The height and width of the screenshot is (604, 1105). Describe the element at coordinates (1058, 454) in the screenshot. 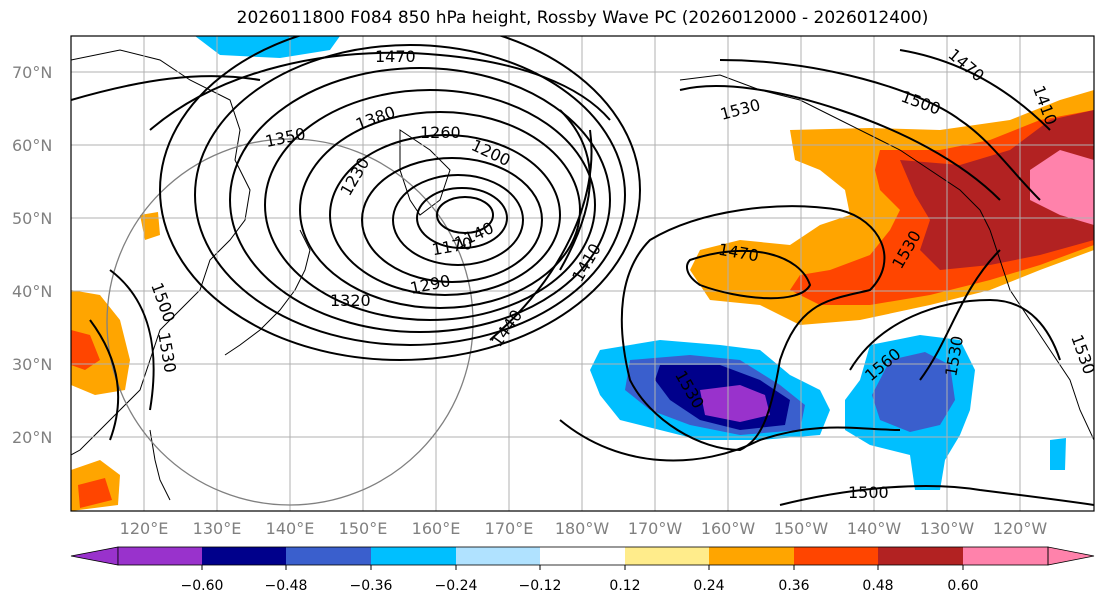

I see `negative-anomaly-small` at that location.